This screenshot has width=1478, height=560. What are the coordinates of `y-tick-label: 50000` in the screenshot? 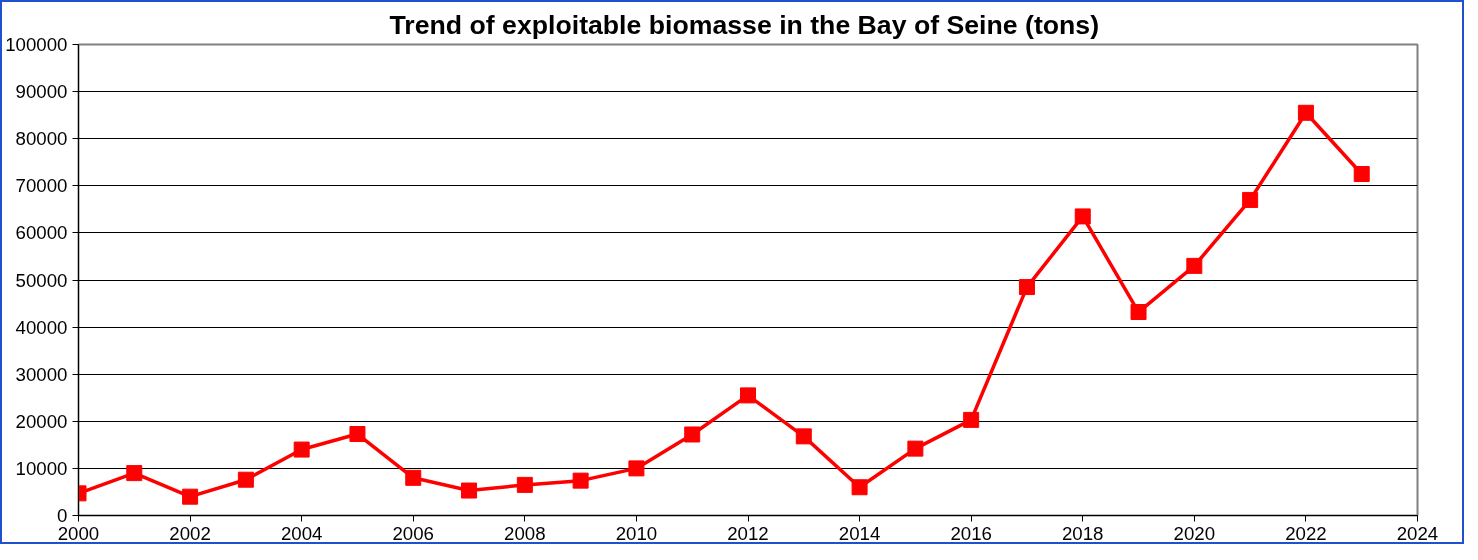 It's located at (41, 280).